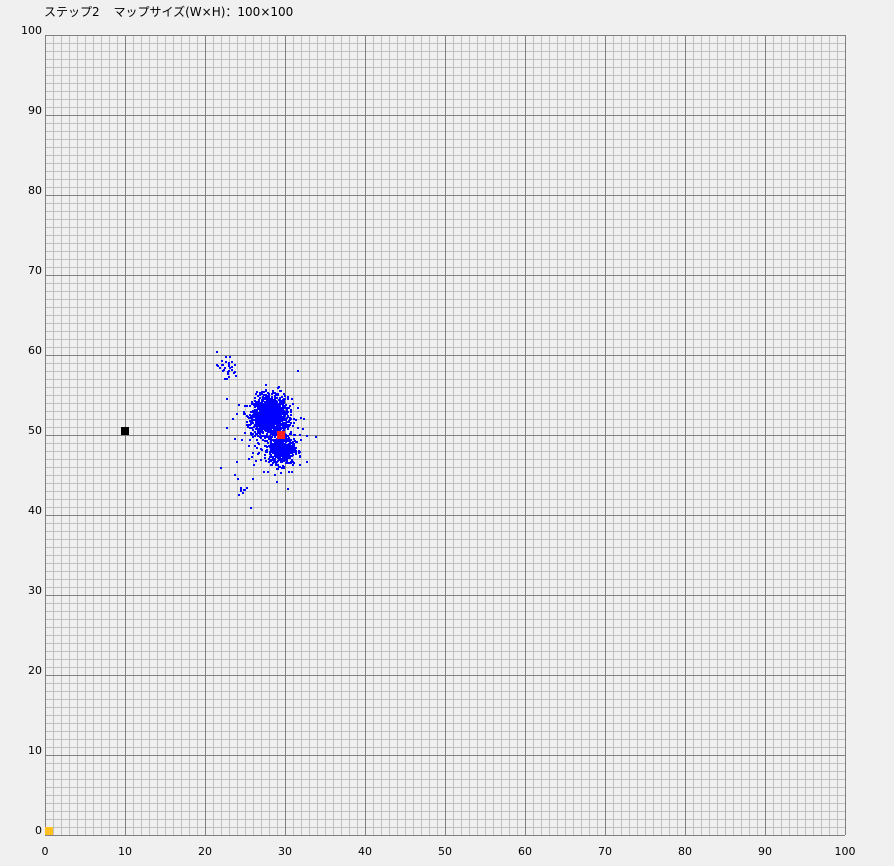 This screenshot has width=894, height=866. What do you see at coordinates (35, 190) in the screenshot?
I see `y-tick-label: 80` at bounding box center [35, 190].